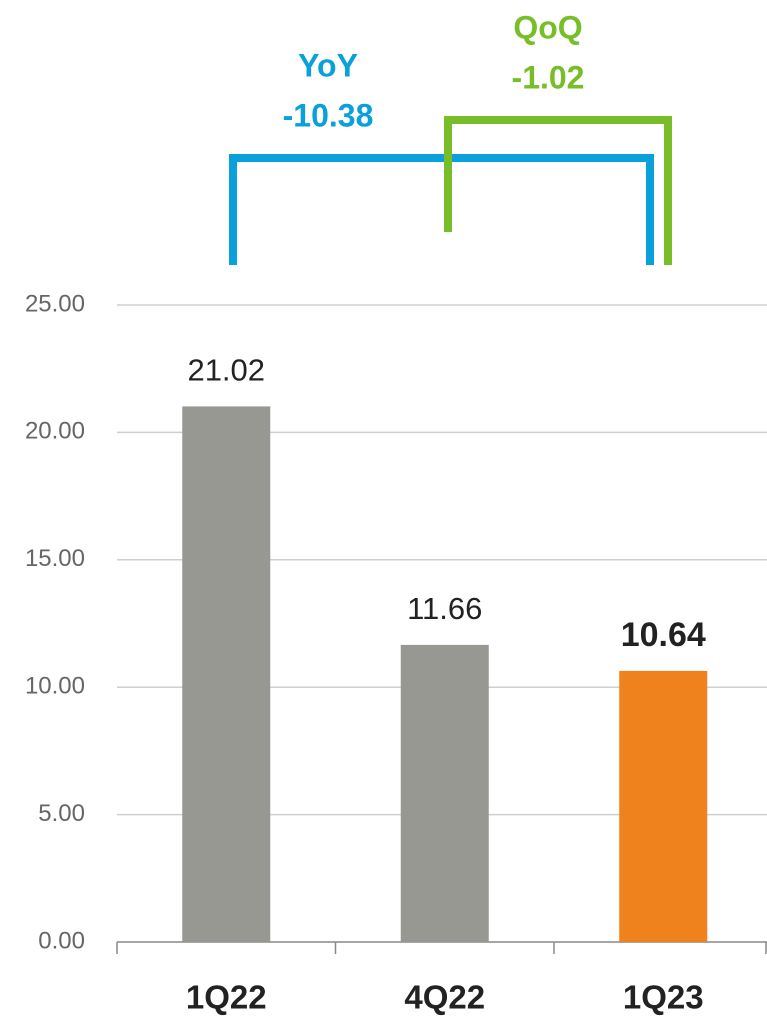  What do you see at coordinates (61, 940) in the screenshot?
I see `y-tick-label: 0.00` at bounding box center [61, 940].